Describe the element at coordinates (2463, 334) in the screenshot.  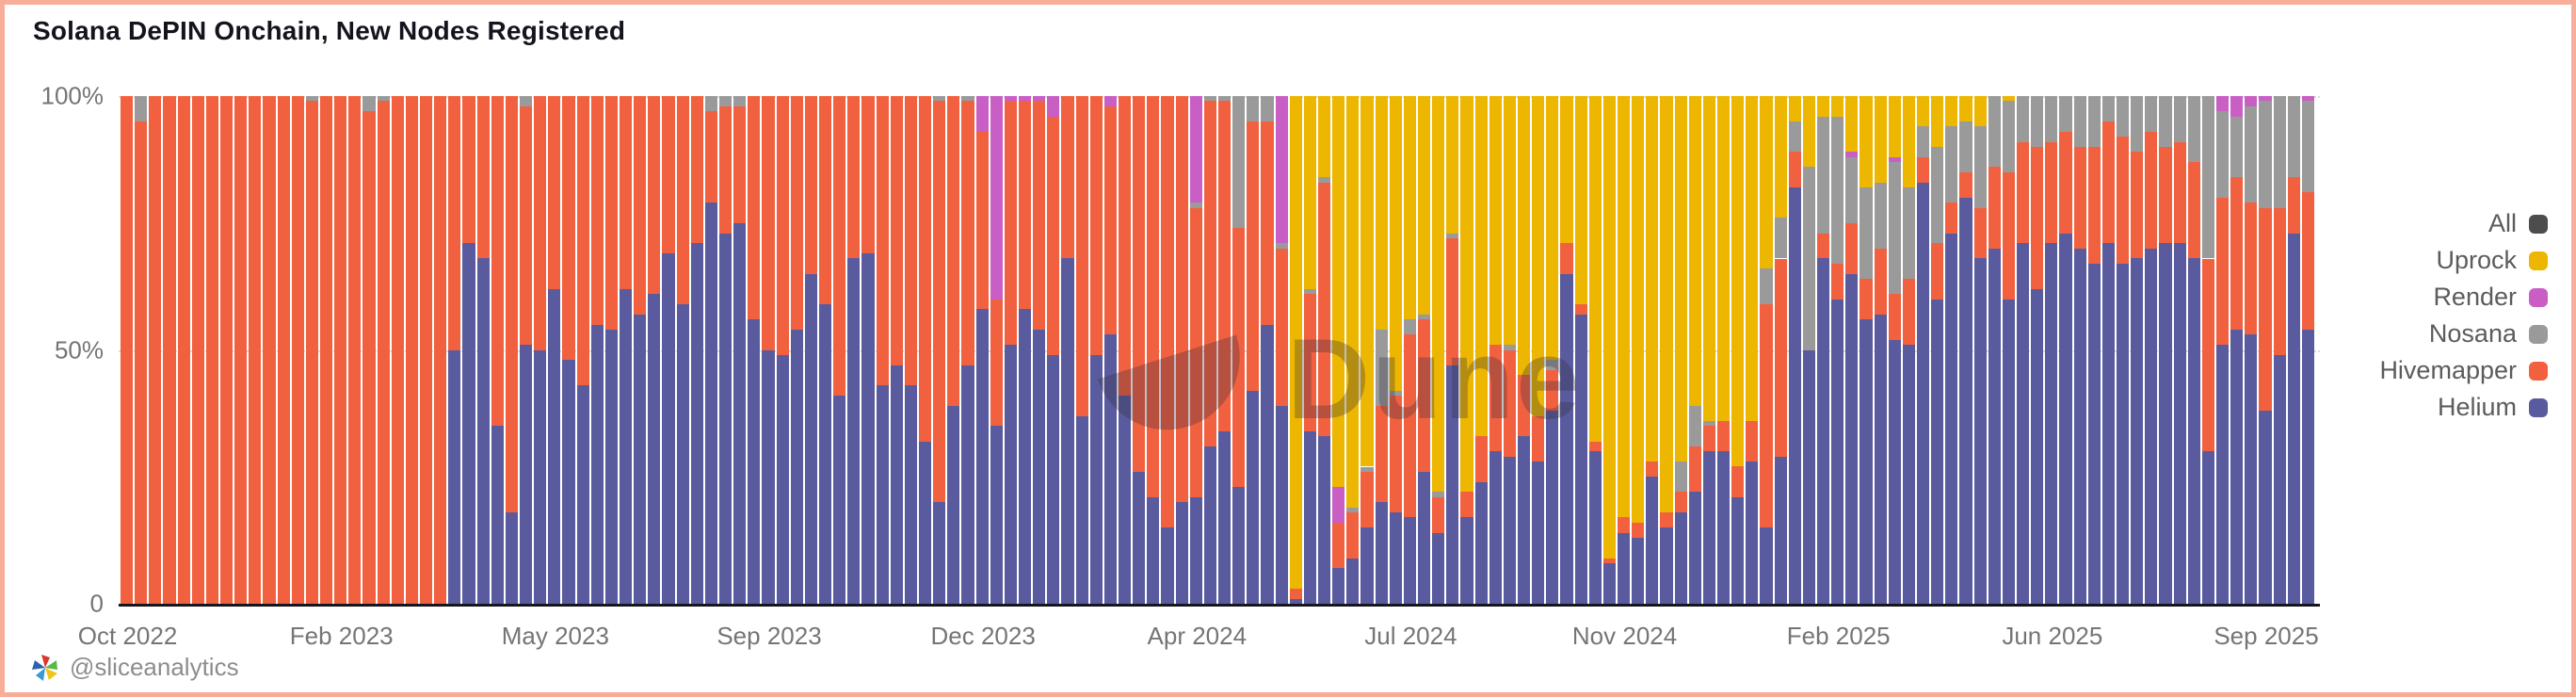
I see `legend-item-nosana: Nosana` at that location.